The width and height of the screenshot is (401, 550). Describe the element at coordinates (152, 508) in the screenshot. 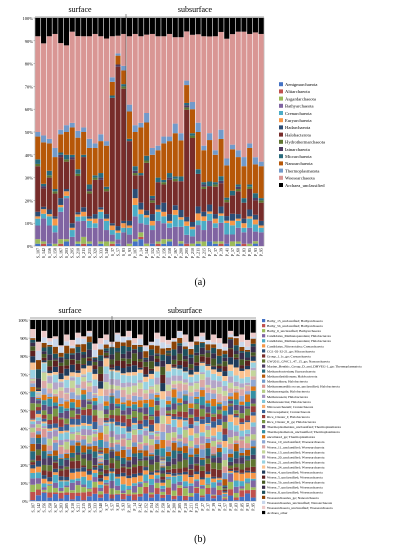

I see `x-tick-label: P_154` at that location.